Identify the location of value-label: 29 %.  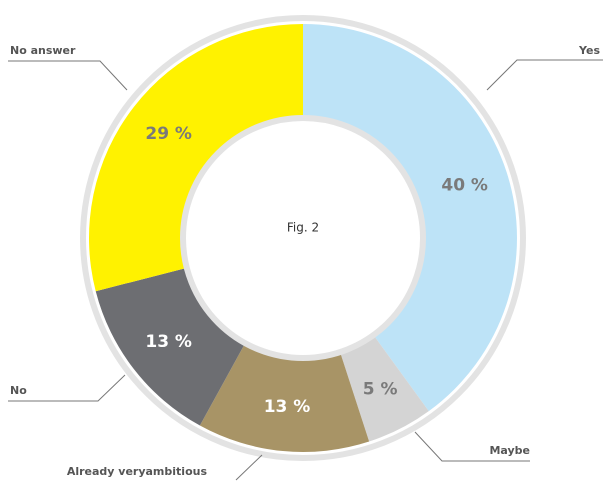
(168, 134).